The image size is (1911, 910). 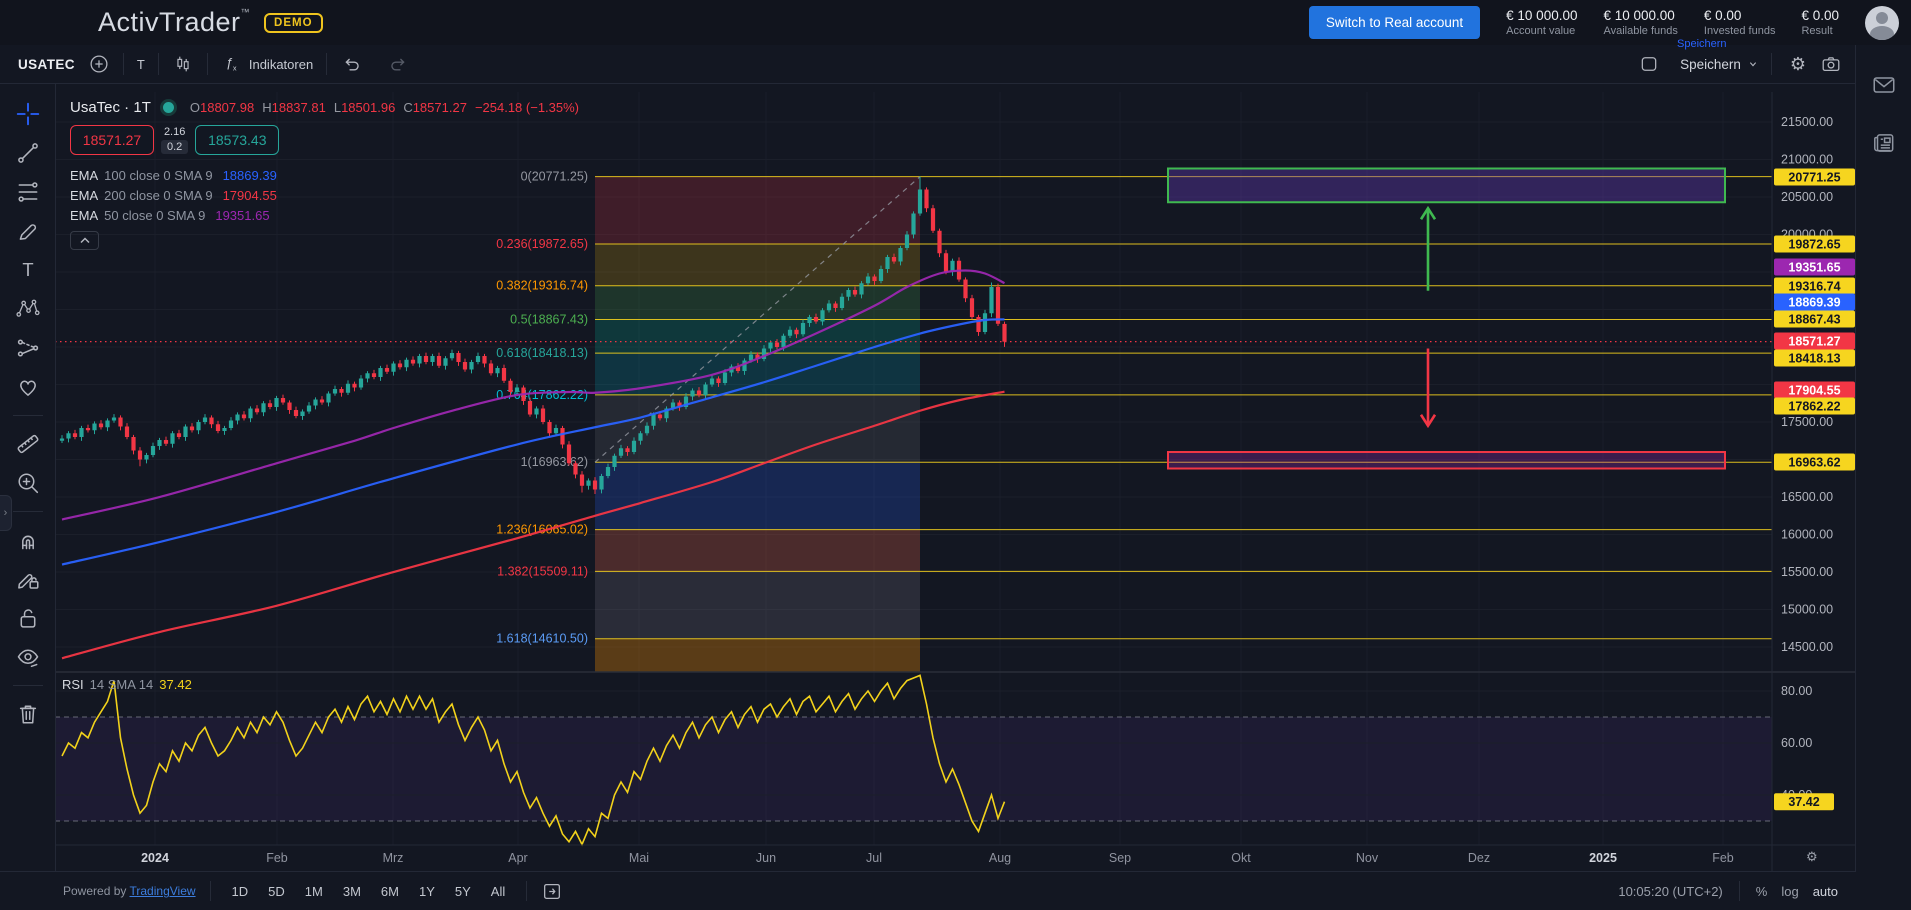 I want to click on range-button-1d: 1D, so click(x=240, y=891).